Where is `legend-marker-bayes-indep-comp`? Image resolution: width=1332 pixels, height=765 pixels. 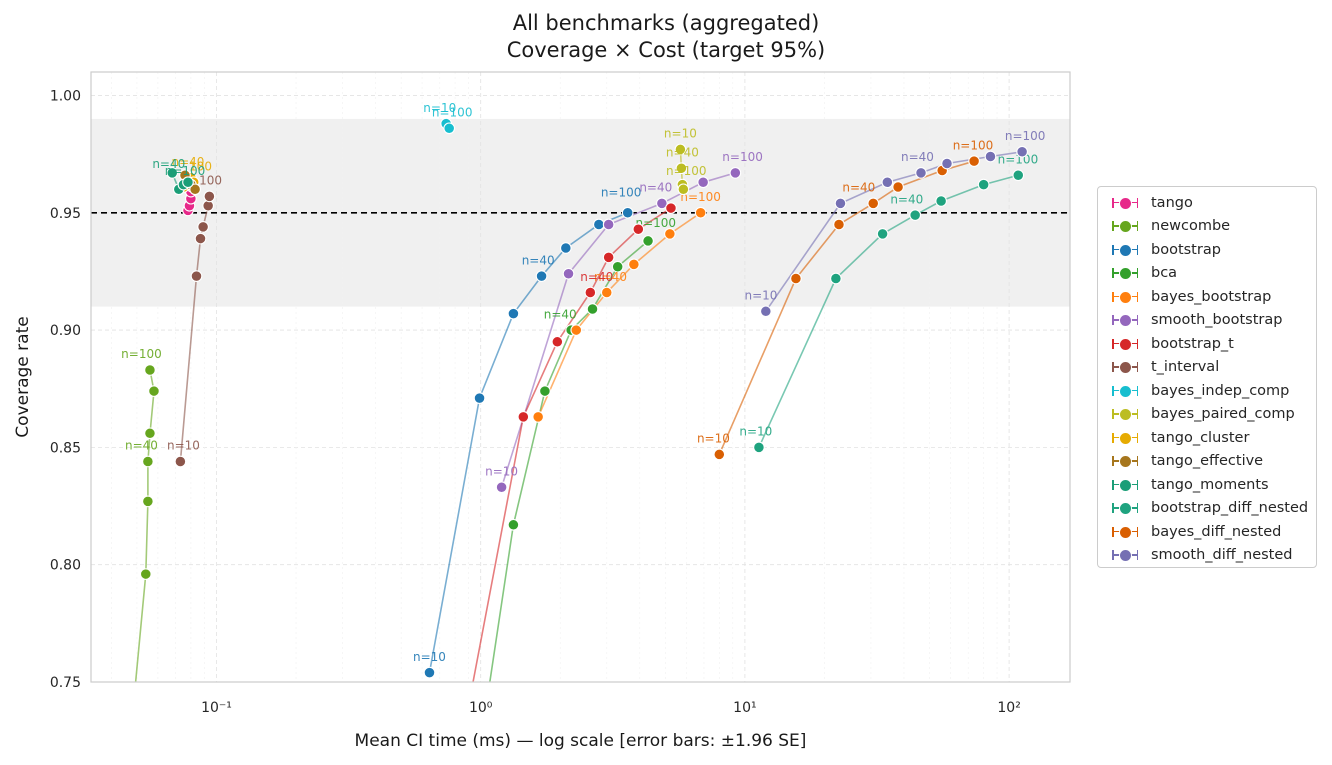 legend-marker-bayes-indep-comp is located at coordinates (1125, 391).